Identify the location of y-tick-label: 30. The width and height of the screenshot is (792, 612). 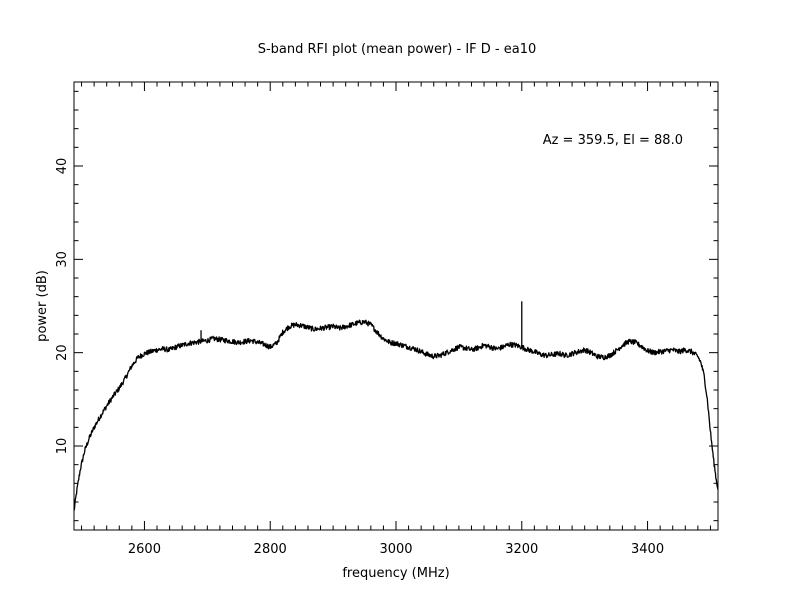
(62, 259).